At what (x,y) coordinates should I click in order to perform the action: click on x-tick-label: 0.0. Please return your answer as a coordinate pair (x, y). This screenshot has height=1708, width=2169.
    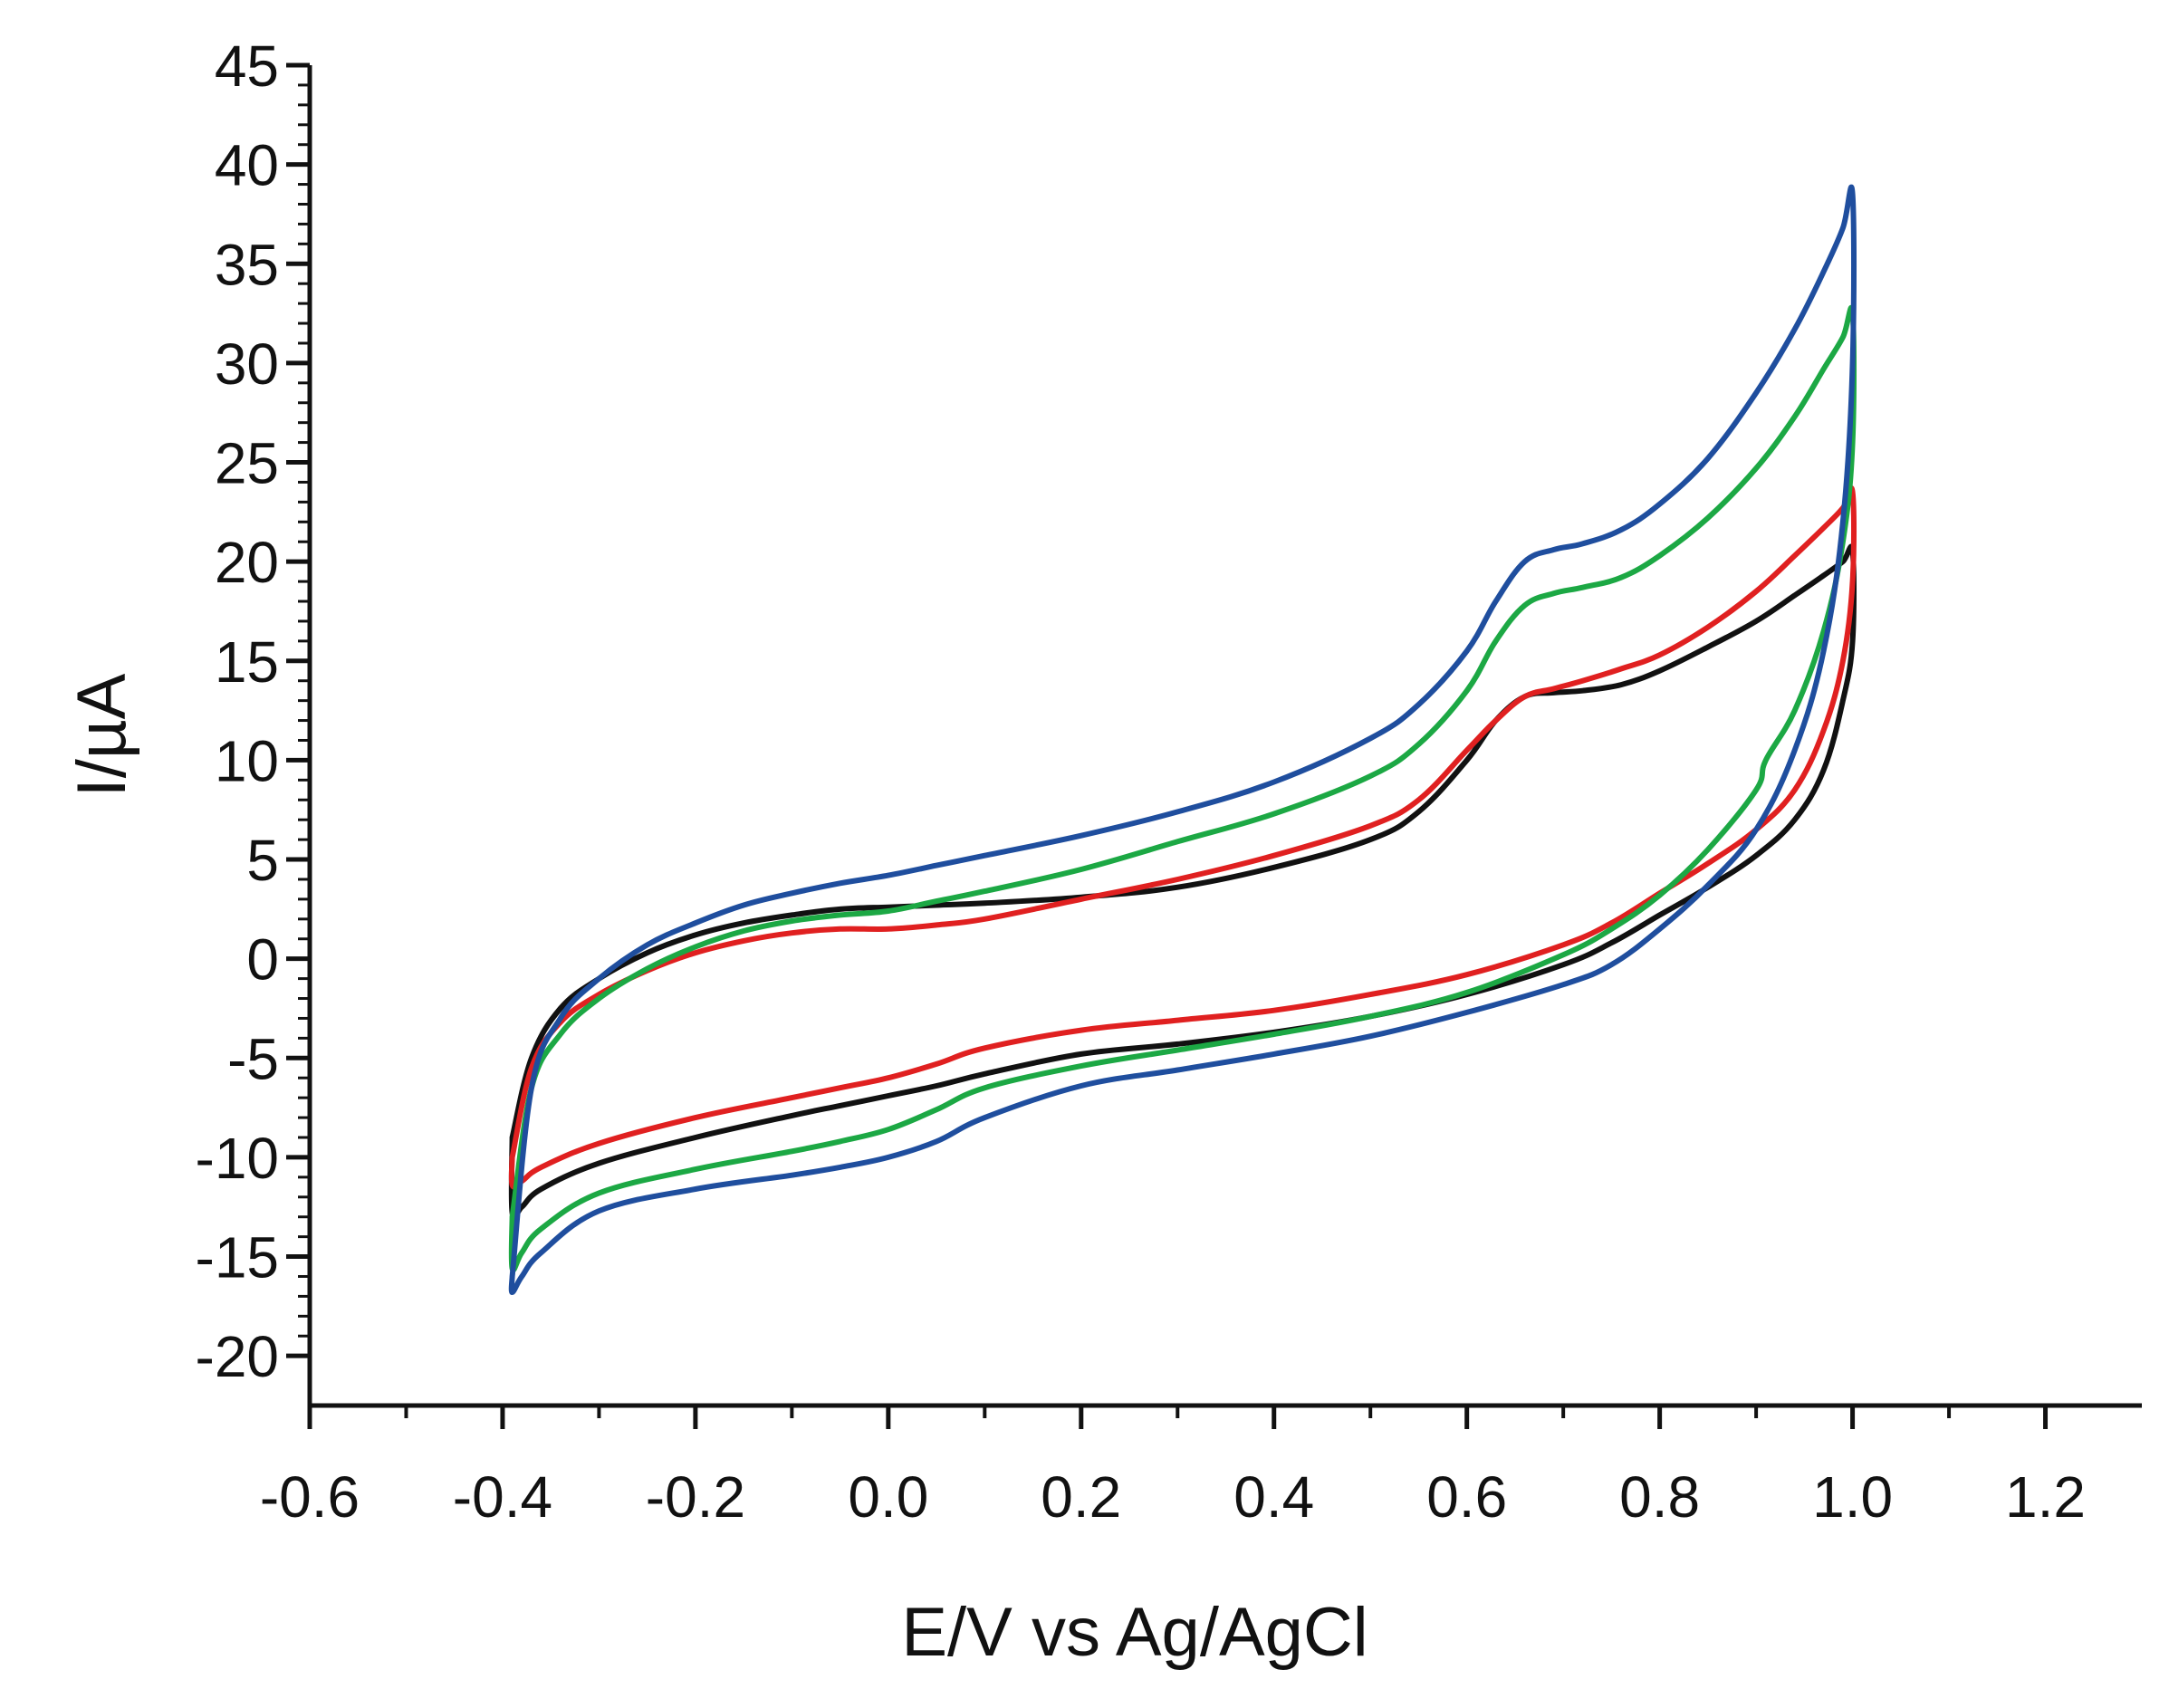
    Looking at the image, I should click on (888, 1497).